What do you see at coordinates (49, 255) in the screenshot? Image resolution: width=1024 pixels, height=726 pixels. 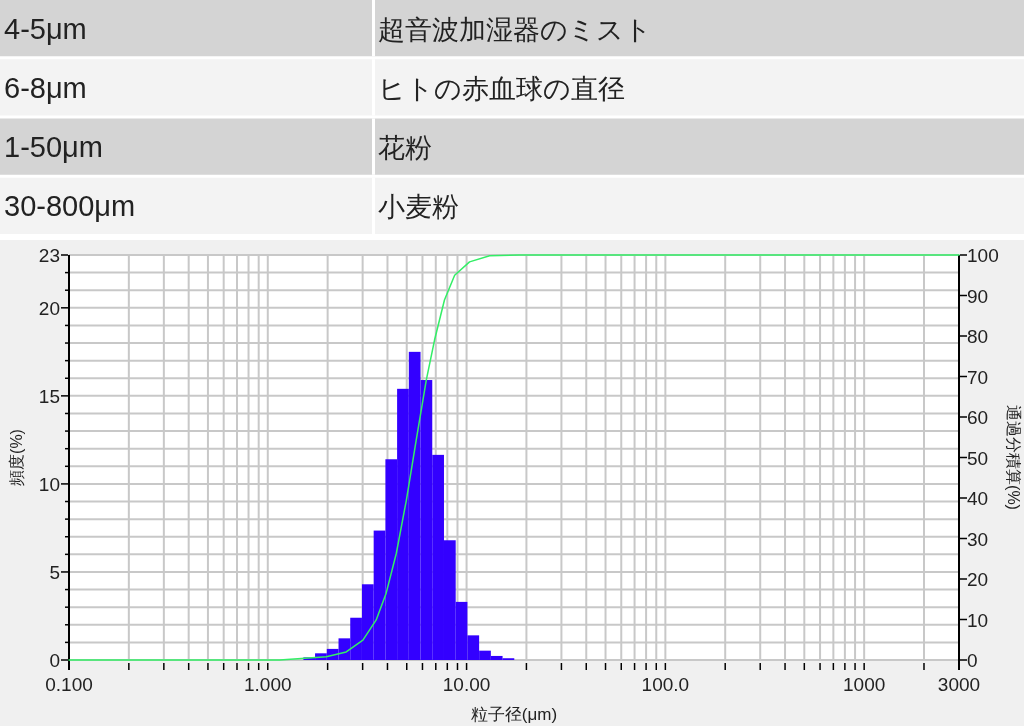 I see `y-tick-label: 23` at bounding box center [49, 255].